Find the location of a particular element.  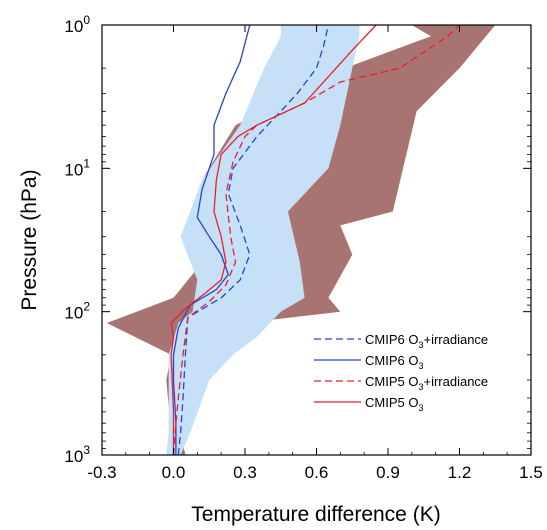

y-axis-label: Pressure (hPa) is located at coordinates (29, 239).